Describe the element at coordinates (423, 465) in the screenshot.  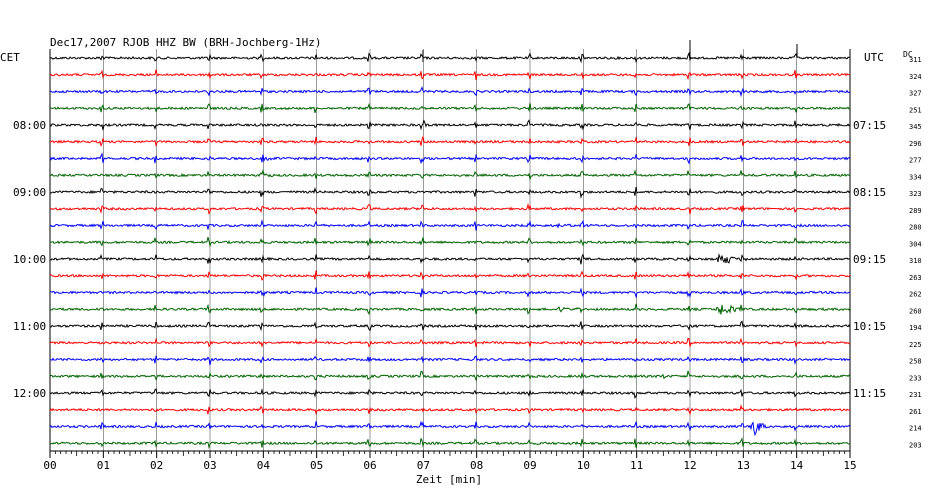
I see `x-tick-label: 07` at that location.